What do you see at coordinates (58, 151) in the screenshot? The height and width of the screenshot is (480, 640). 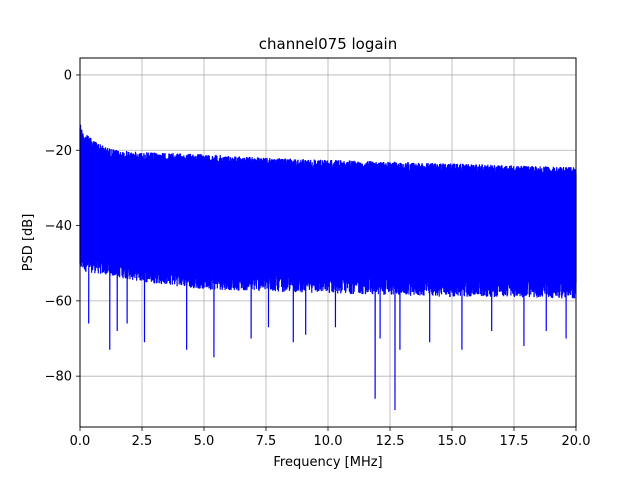 I see `y-tick-label: −20` at bounding box center [58, 151].